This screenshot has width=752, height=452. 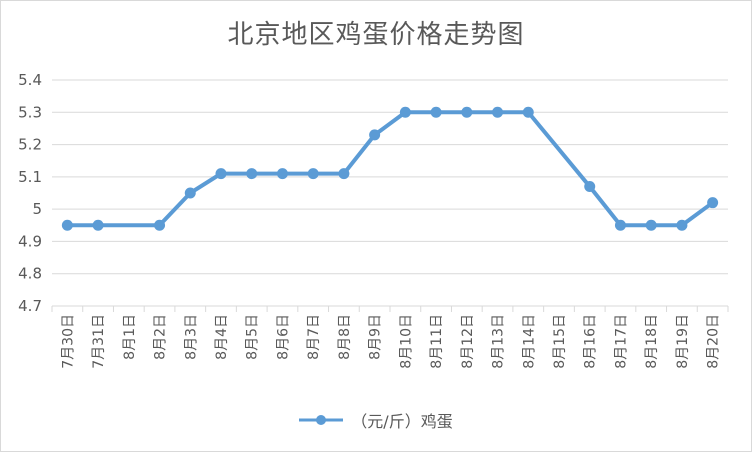 I want to click on x-tick-label: 8月19日, so click(x=683, y=341).